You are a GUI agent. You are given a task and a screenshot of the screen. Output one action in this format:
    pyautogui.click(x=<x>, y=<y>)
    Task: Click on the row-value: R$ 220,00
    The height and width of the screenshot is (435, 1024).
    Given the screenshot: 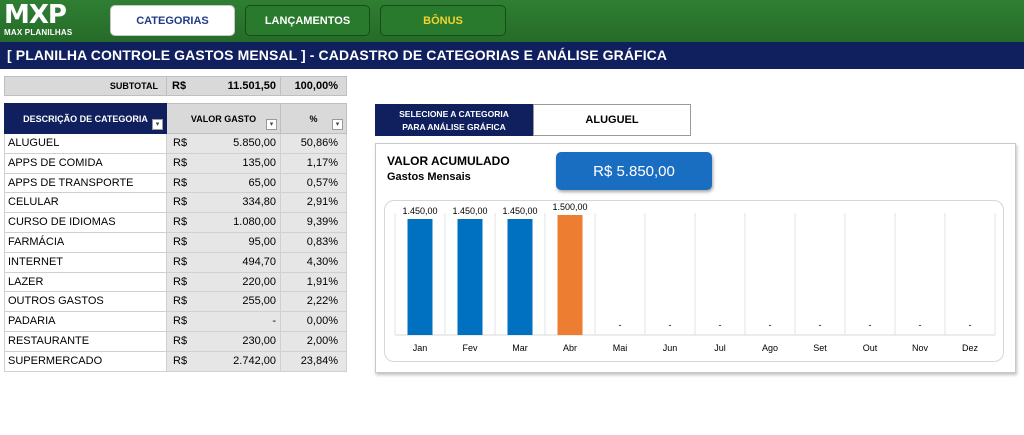 What is the action you would take?
    pyautogui.click(x=224, y=282)
    